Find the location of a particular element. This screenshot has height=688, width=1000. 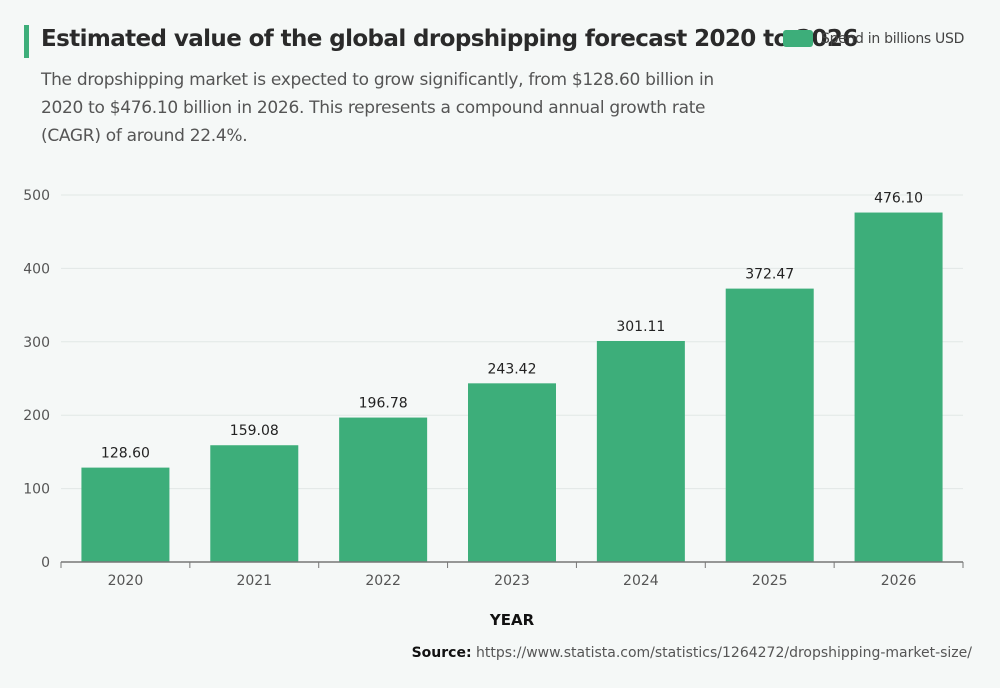

y-tick-label: 500 is located at coordinates (36, 196).